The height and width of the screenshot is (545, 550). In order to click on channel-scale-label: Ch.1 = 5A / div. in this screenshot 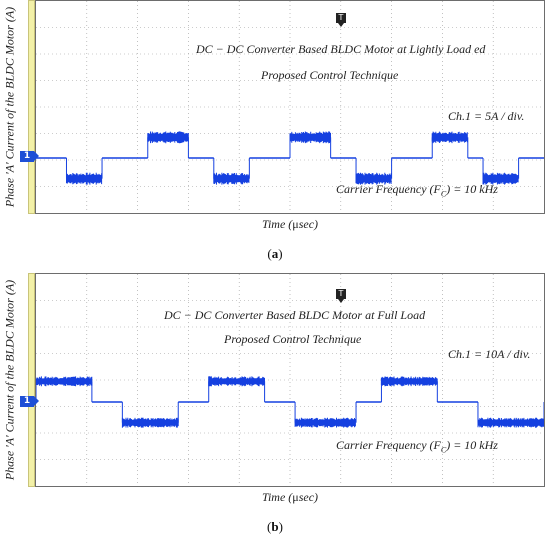, I will do `click(486, 116)`.